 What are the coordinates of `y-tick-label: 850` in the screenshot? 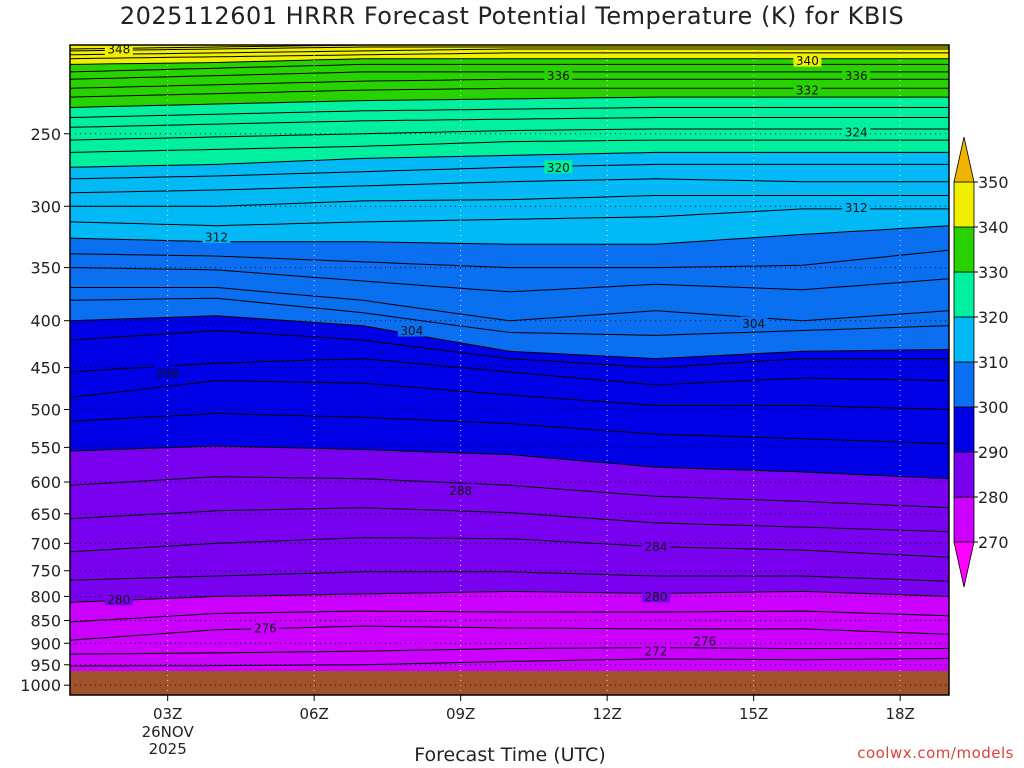 It's located at (45, 621).